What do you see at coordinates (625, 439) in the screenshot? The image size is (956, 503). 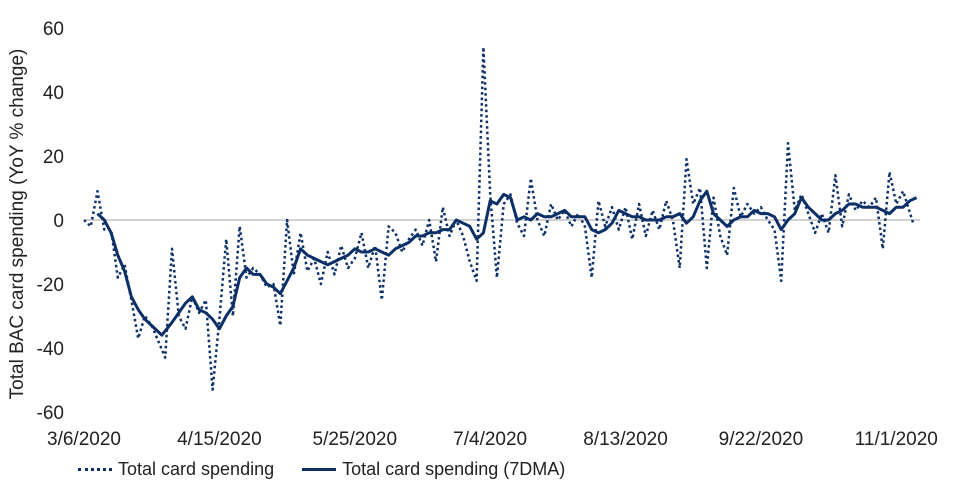 I see `x-tick-label: 8/13/2020` at bounding box center [625, 439].